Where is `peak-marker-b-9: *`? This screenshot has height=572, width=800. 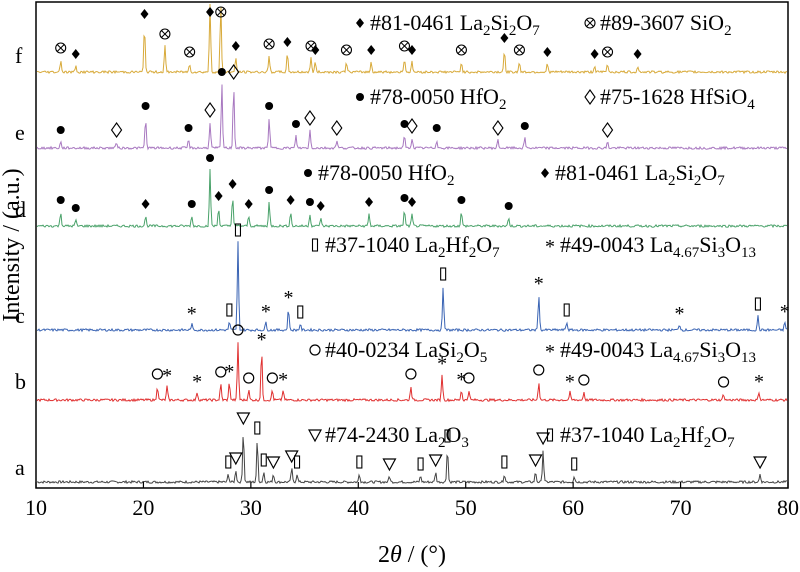 peak-marker-b-9: * is located at coordinates (442, 364).